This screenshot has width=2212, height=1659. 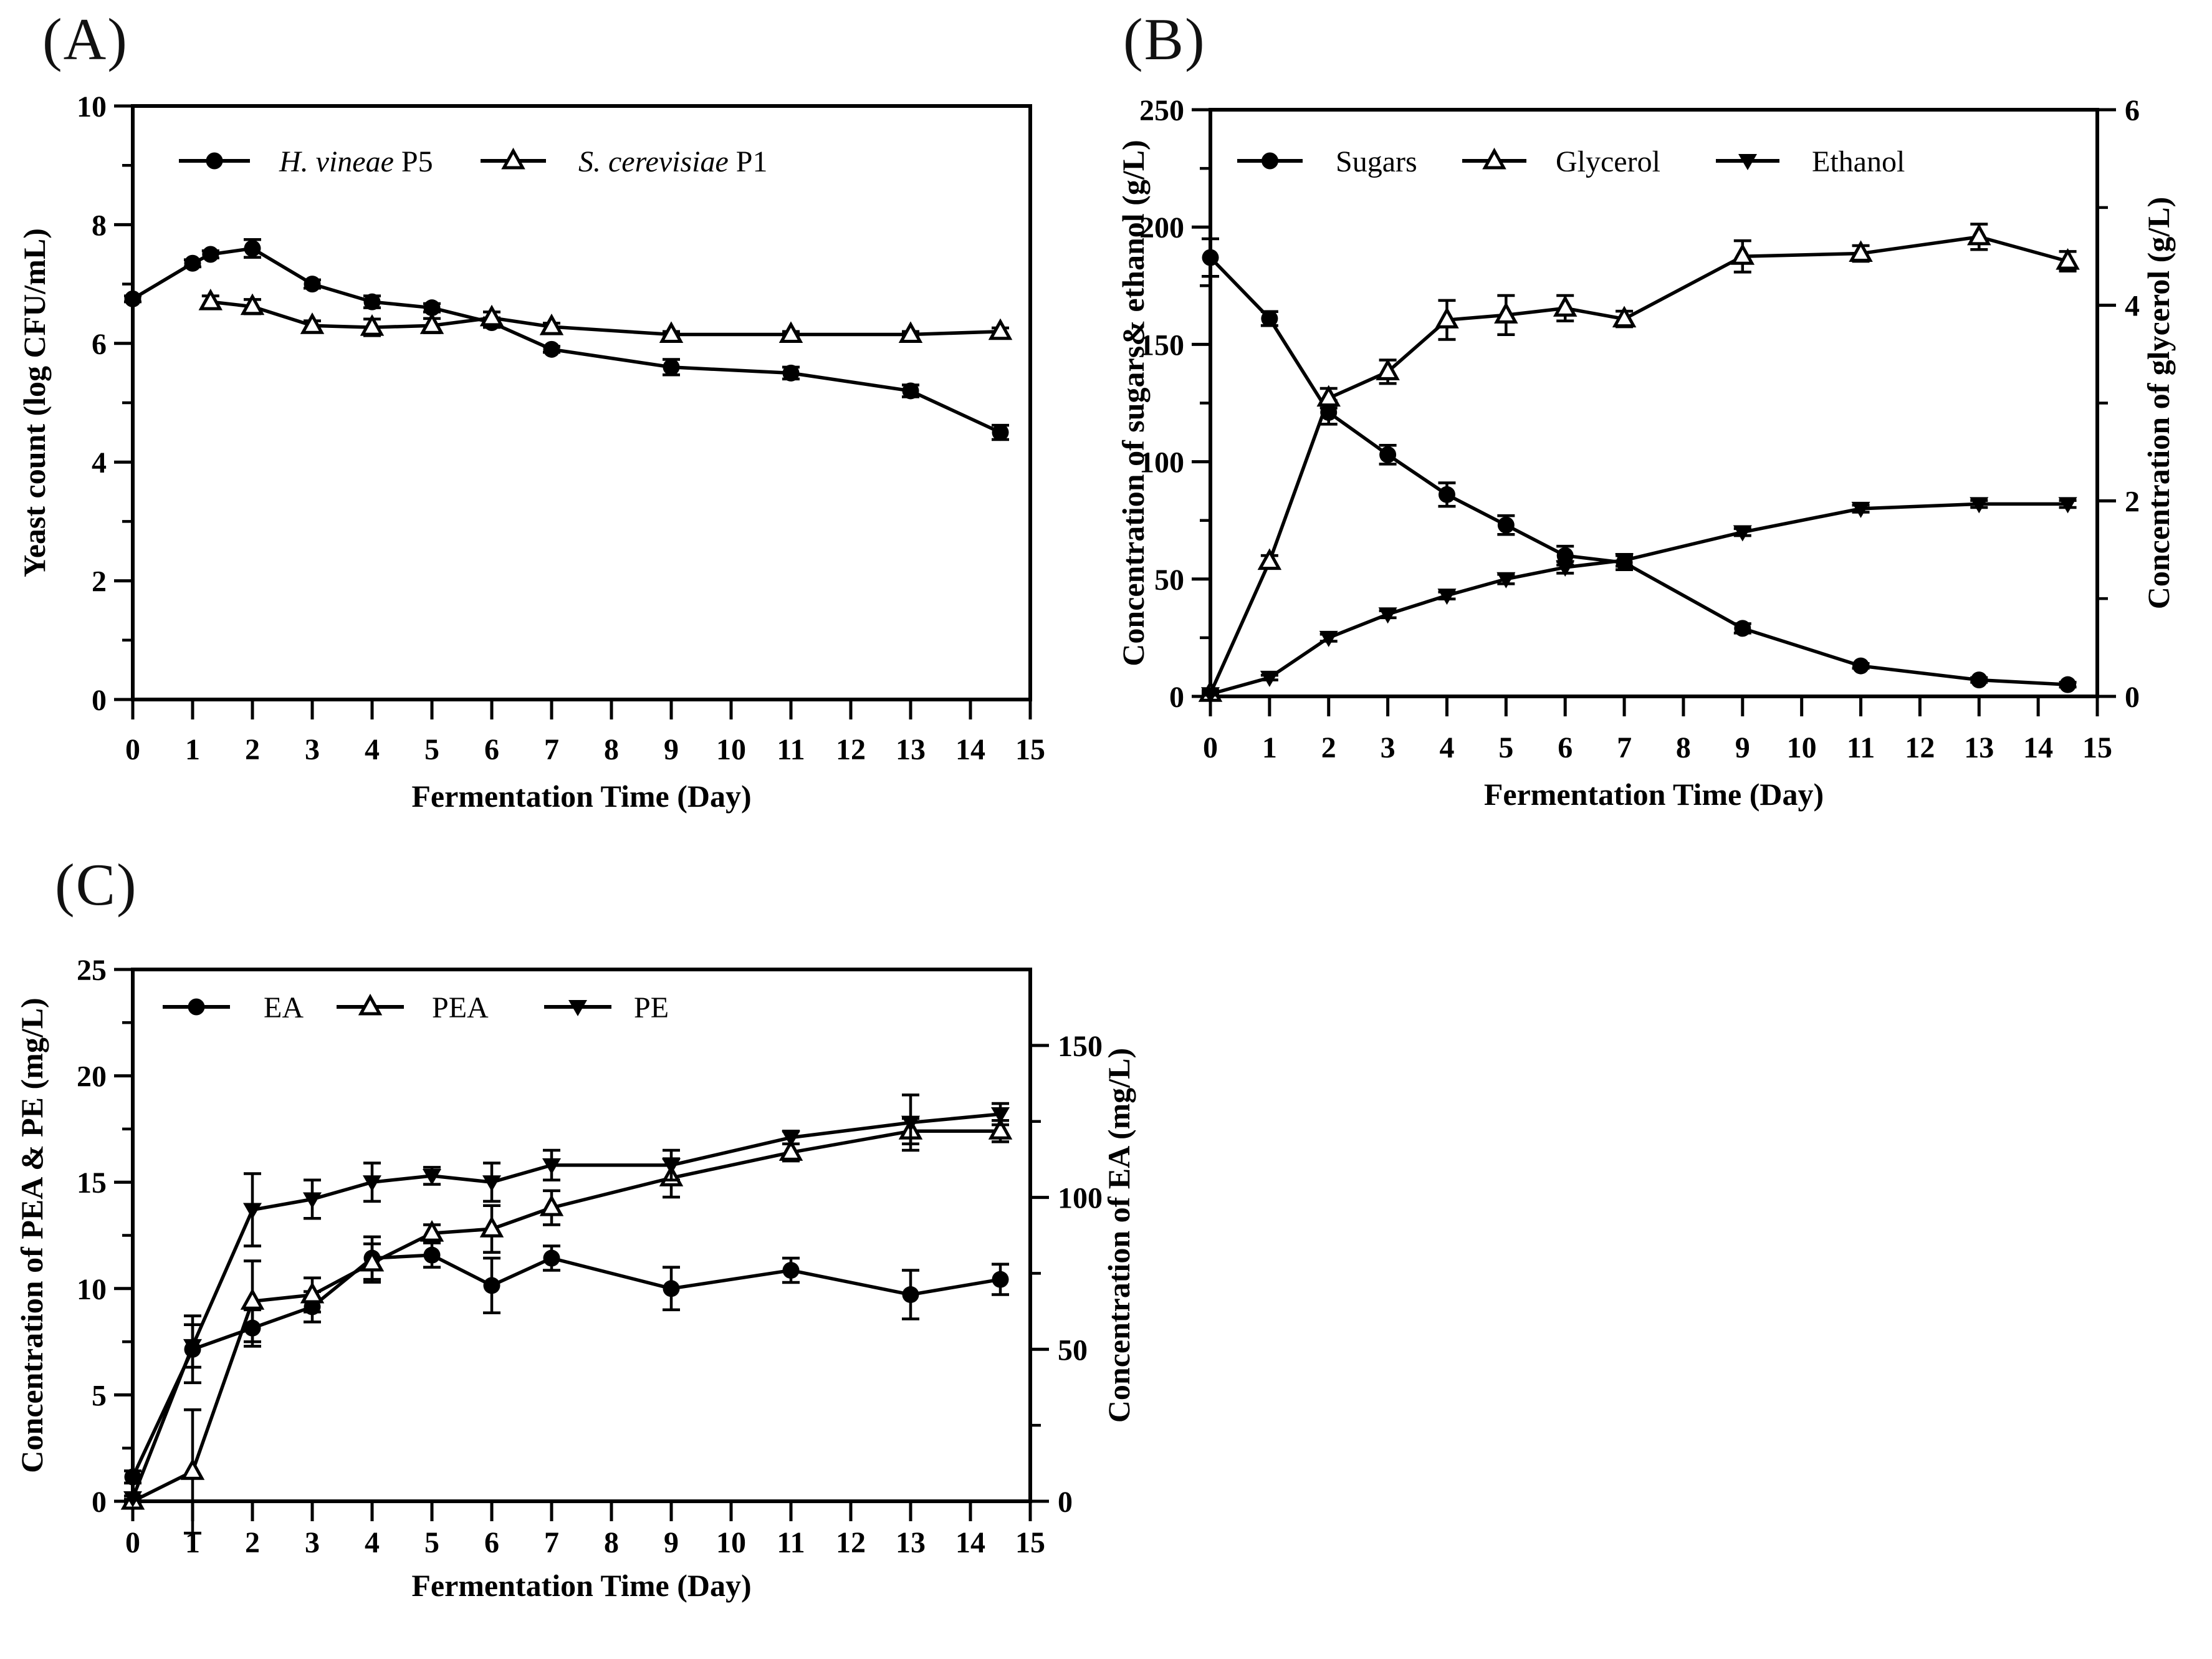 I want to click on y-tick-label: 200, so click(x=1161, y=228).